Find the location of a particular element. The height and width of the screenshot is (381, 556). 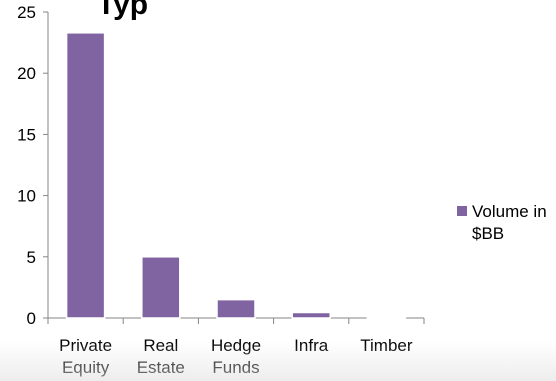

chart-title-text: Typ is located at coordinates (122, 10).